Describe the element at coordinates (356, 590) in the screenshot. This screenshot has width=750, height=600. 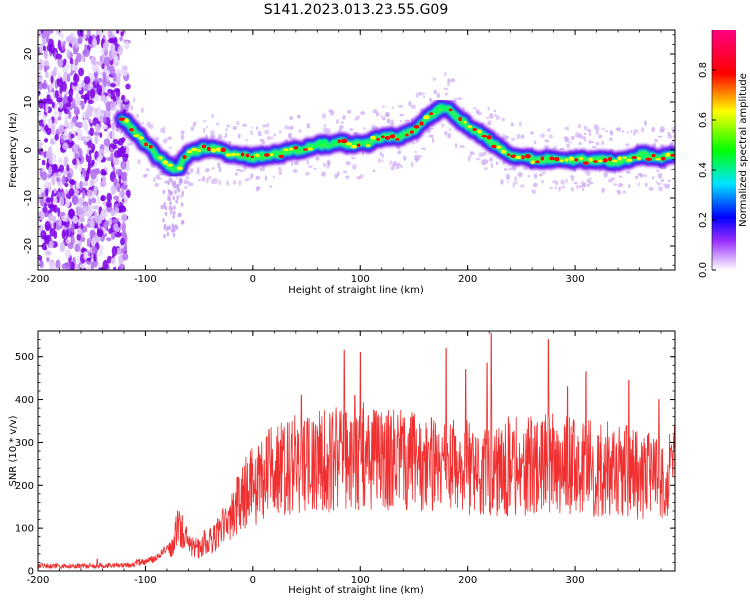
I see `snr-x-label: Height of straight line (km)` at that location.